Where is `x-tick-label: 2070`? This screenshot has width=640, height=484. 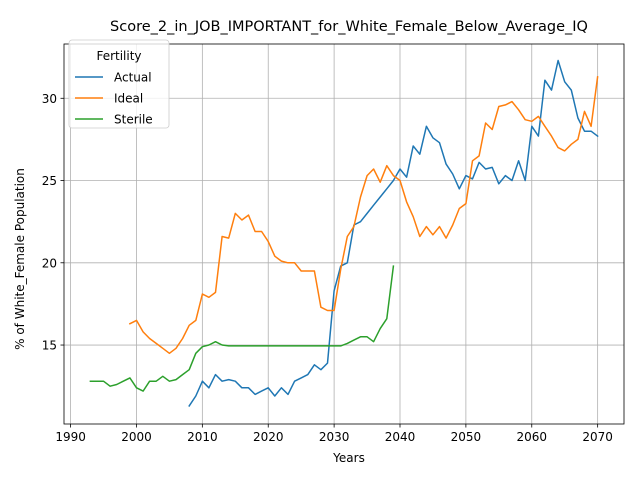 x-tick-label: 2070 is located at coordinates (597, 437).